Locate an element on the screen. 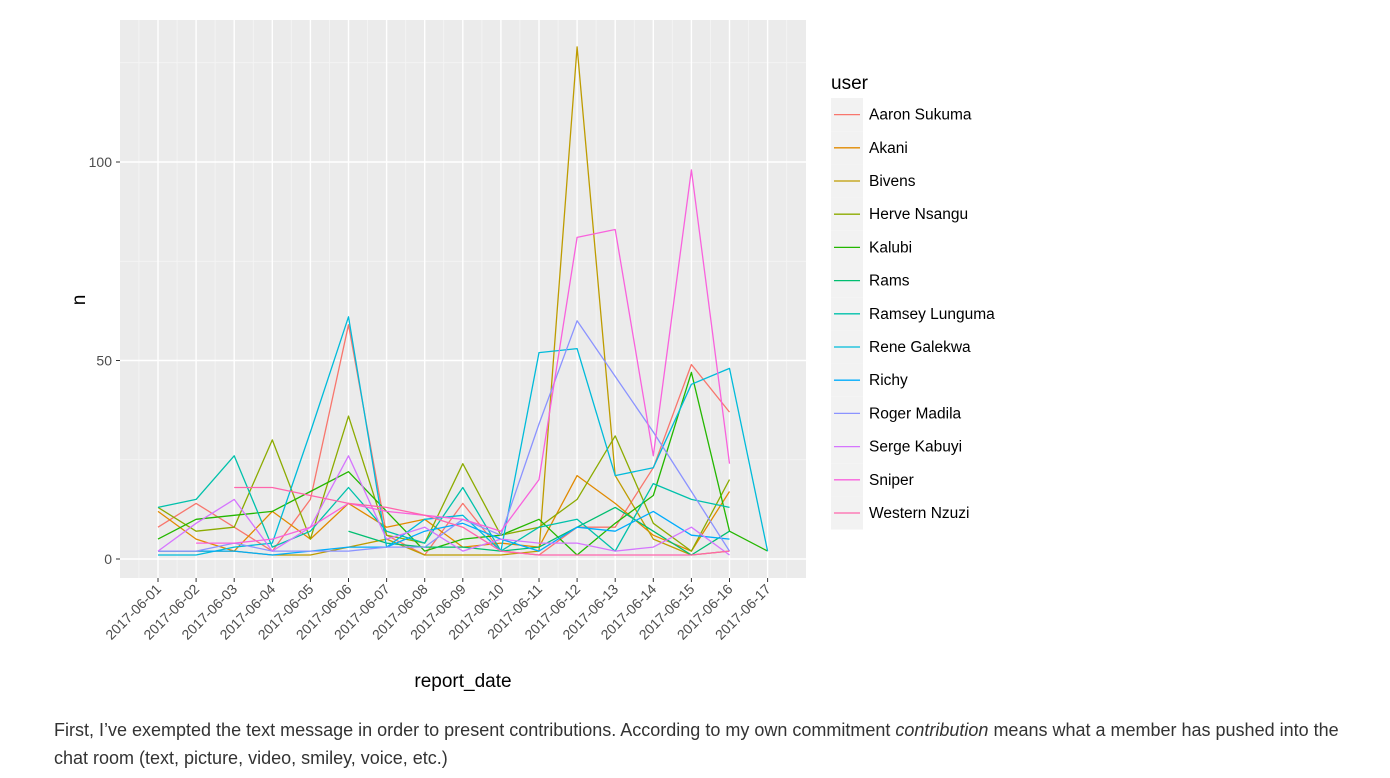  legend-item-sniper: Sniper is located at coordinates (872, 480).